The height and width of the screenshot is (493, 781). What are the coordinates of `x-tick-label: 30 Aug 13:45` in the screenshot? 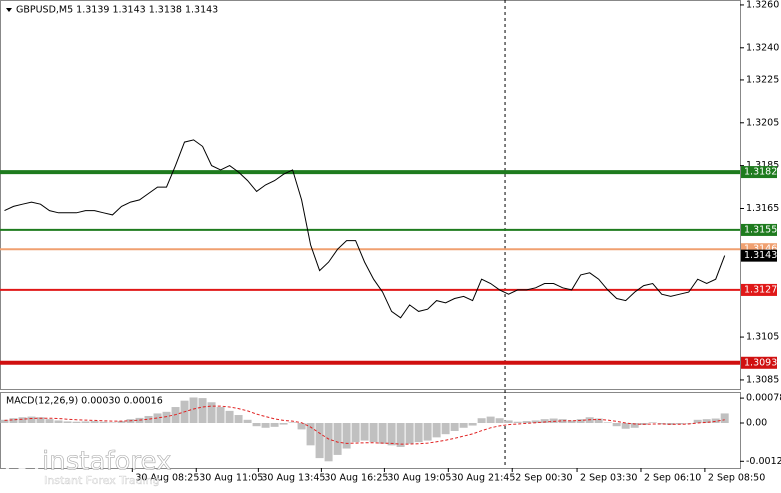 It's located at (293, 478).